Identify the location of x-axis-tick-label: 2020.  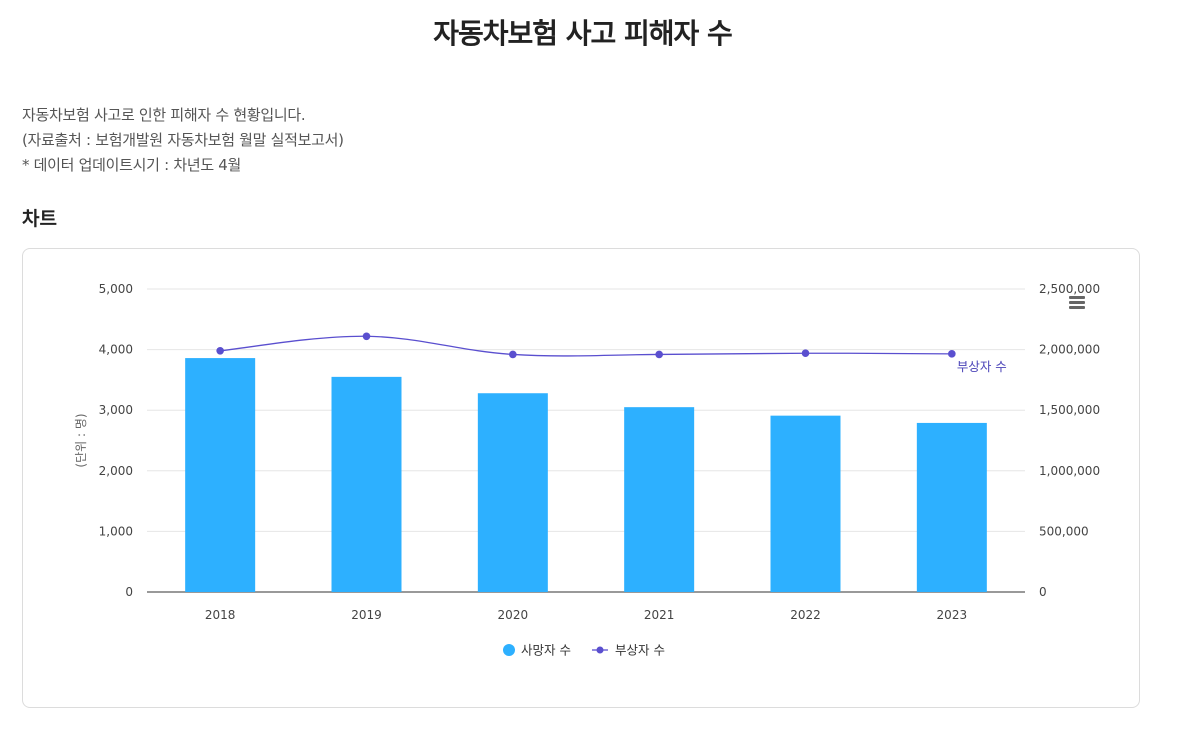
(513, 615).